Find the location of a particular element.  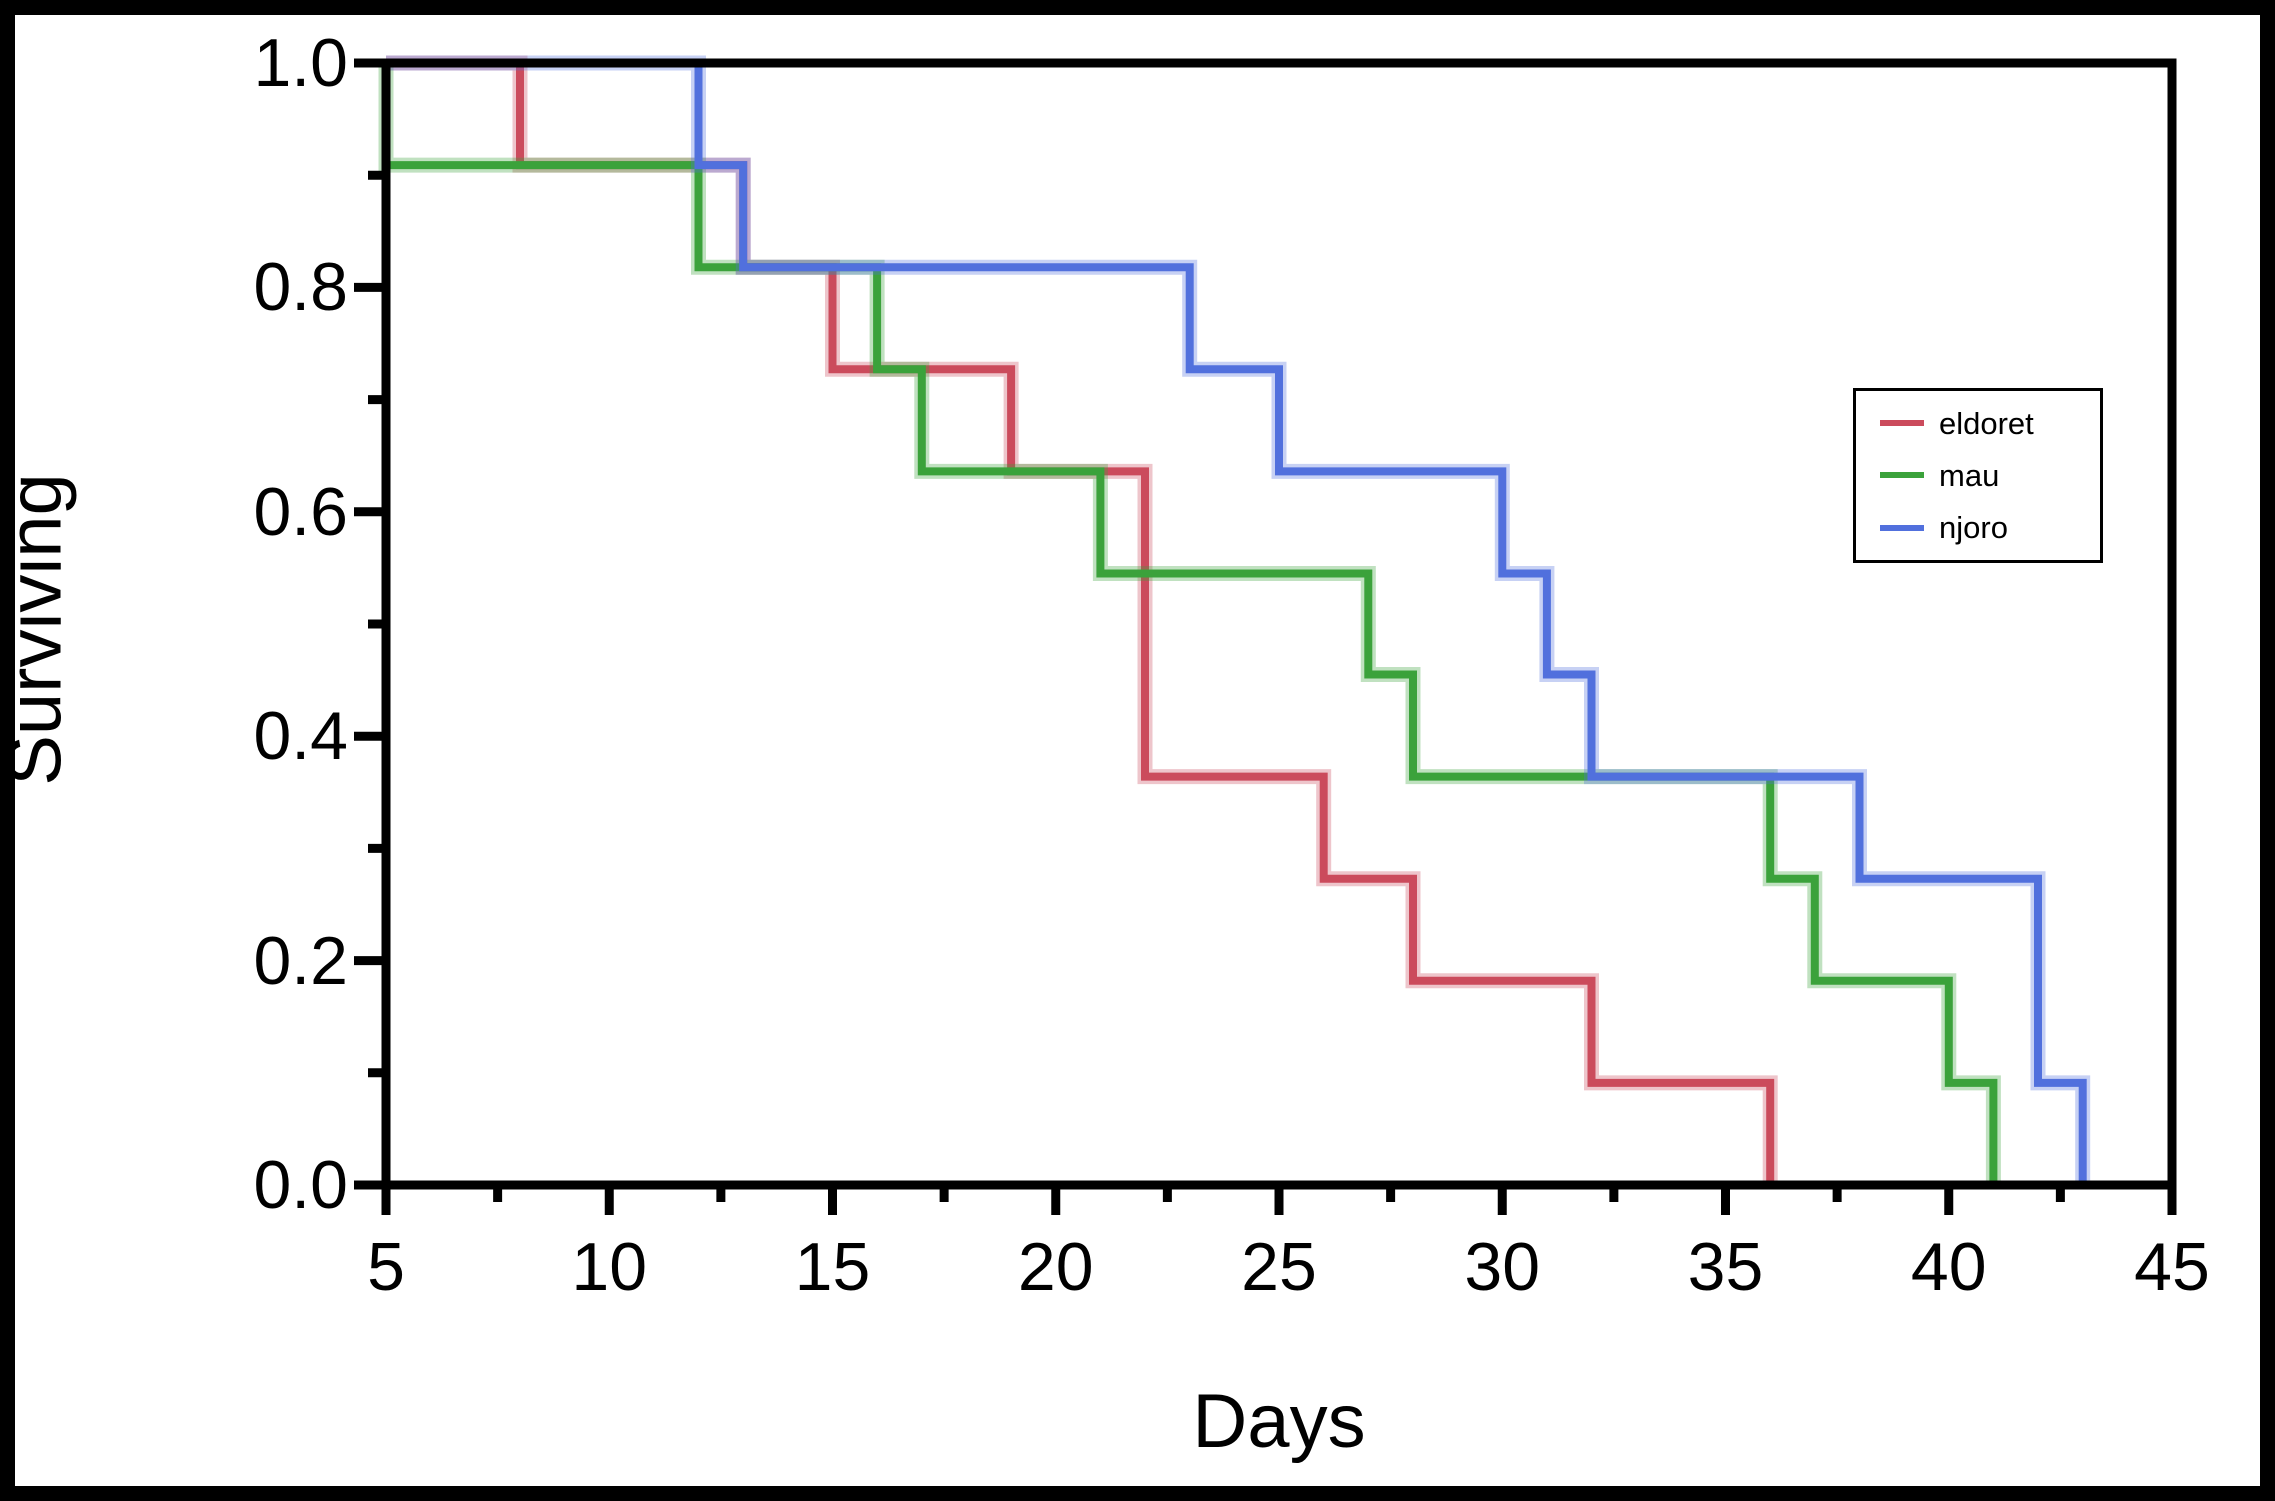

x-tick-label-45: 45 is located at coordinates (2172, 1267).